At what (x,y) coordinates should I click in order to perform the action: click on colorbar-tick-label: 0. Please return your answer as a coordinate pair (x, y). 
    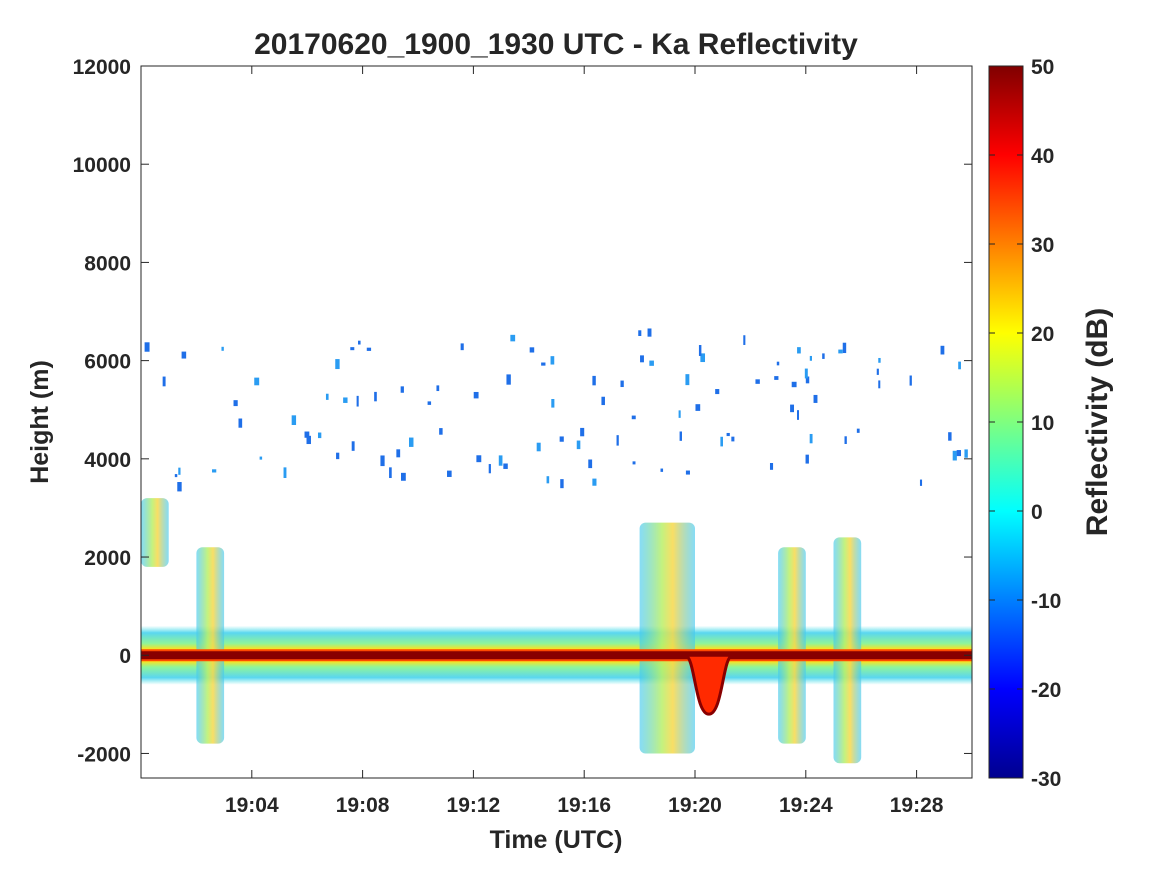
    Looking at the image, I should click on (1037, 512).